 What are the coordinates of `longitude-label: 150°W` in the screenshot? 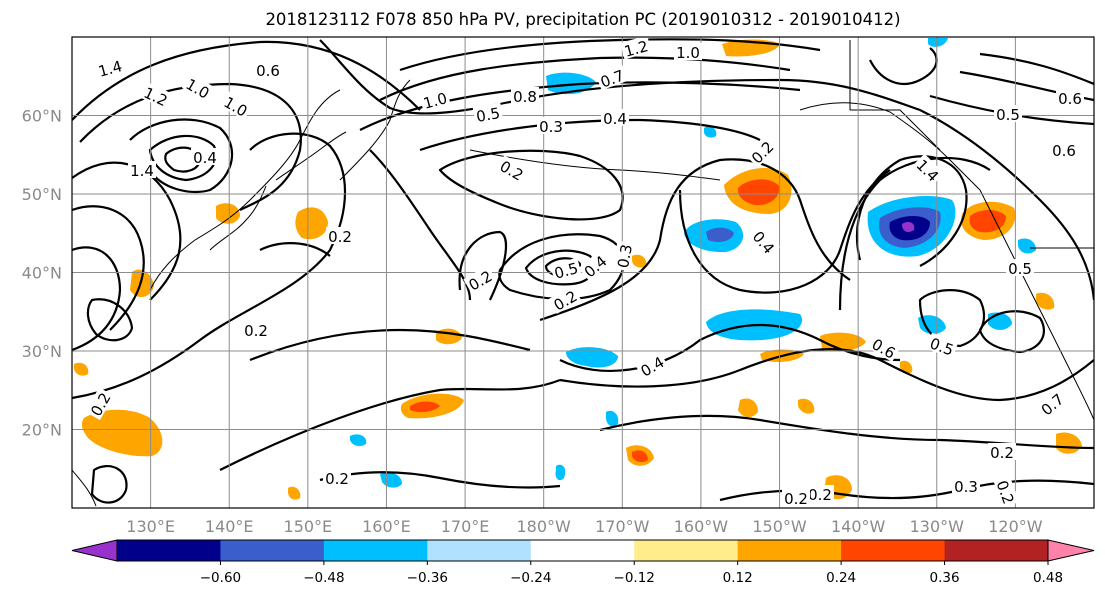 It's located at (779, 526).